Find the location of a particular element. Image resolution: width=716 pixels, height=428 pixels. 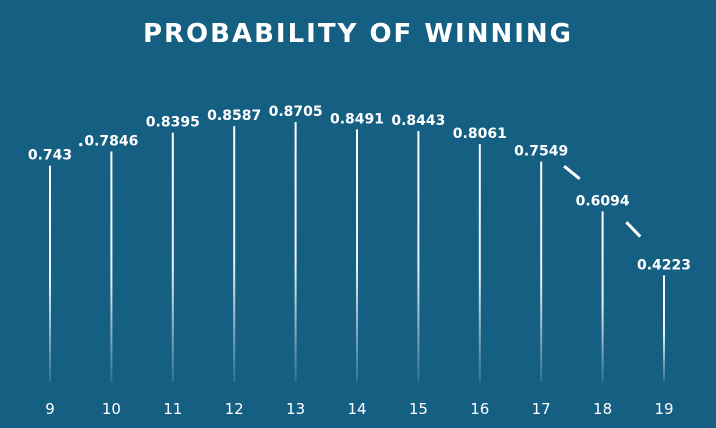

tick-label-11: 11 is located at coordinates (172, 409).